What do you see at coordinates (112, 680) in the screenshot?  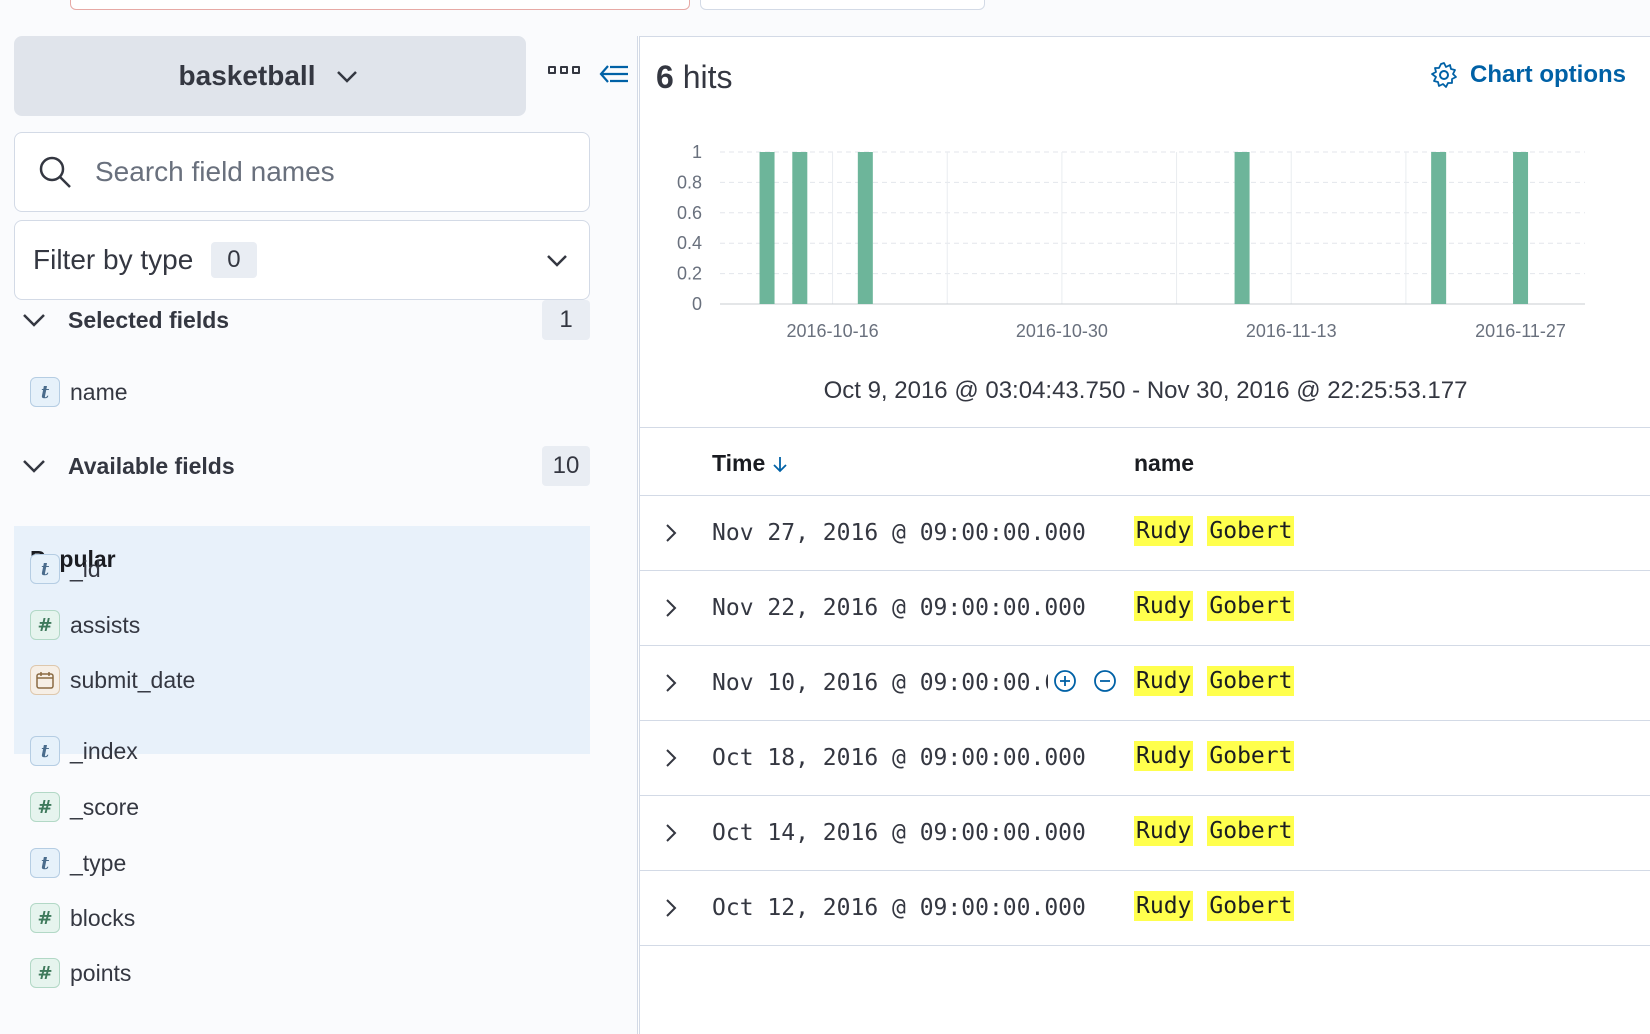 I see `field-item: submit_date` at bounding box center [112, 680].